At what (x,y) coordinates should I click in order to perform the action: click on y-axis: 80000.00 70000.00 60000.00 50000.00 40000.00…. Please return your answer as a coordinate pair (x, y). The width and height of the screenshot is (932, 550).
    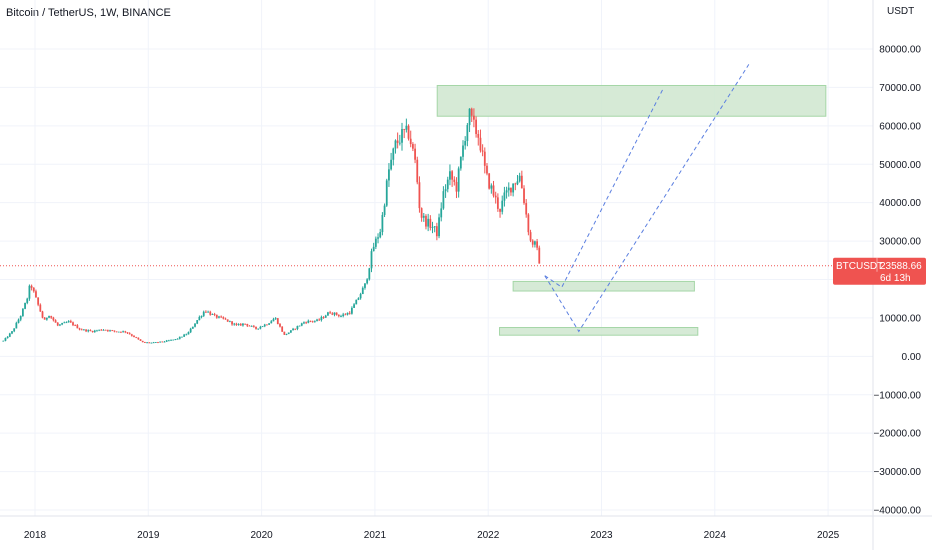
    Looking at the image, I should click on (897, 281).